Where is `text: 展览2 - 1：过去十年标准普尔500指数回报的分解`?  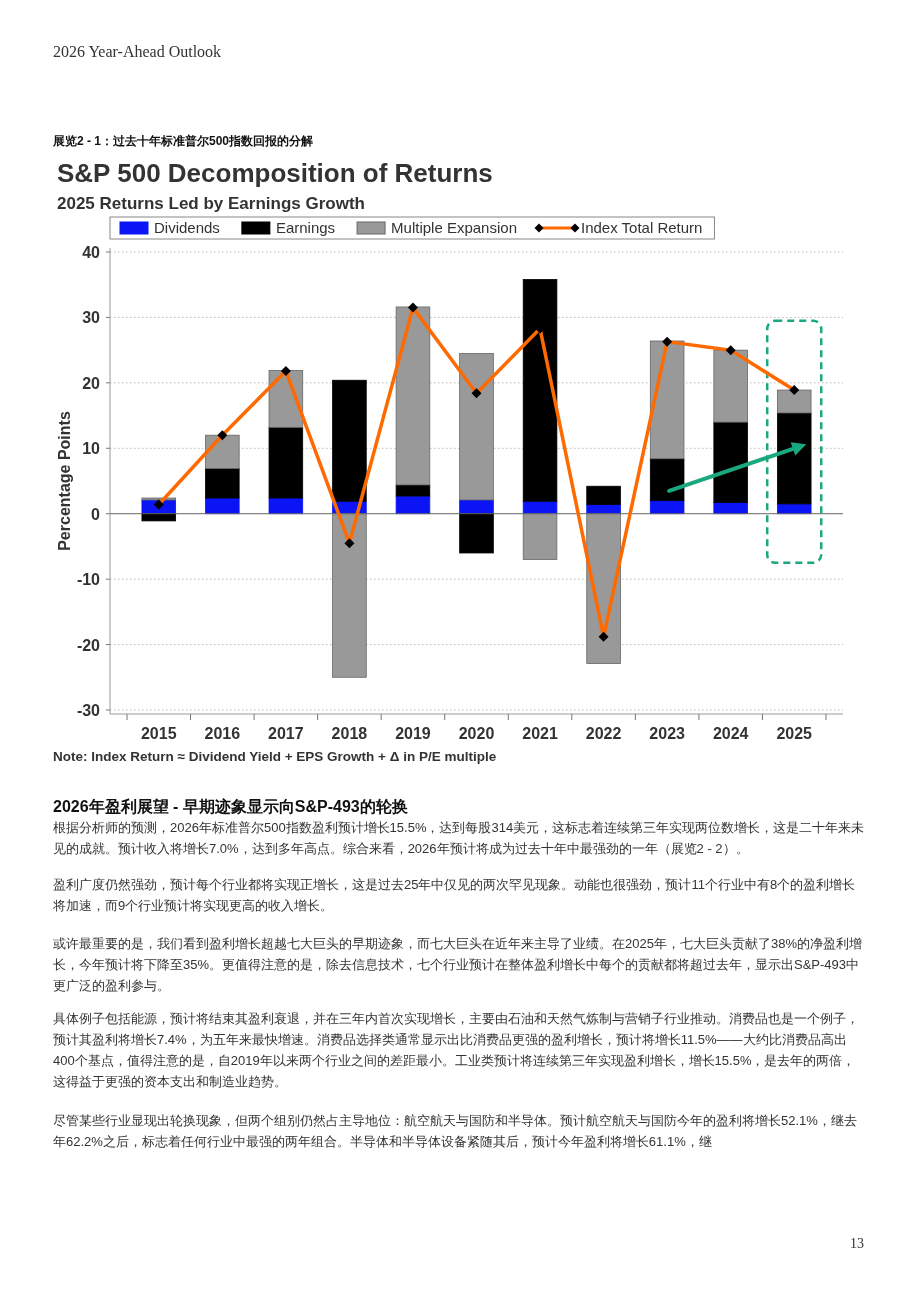
text: 展览2 - 1：过去十年标准普尔500指数回报的分解 is located at coordinates (183, 141).